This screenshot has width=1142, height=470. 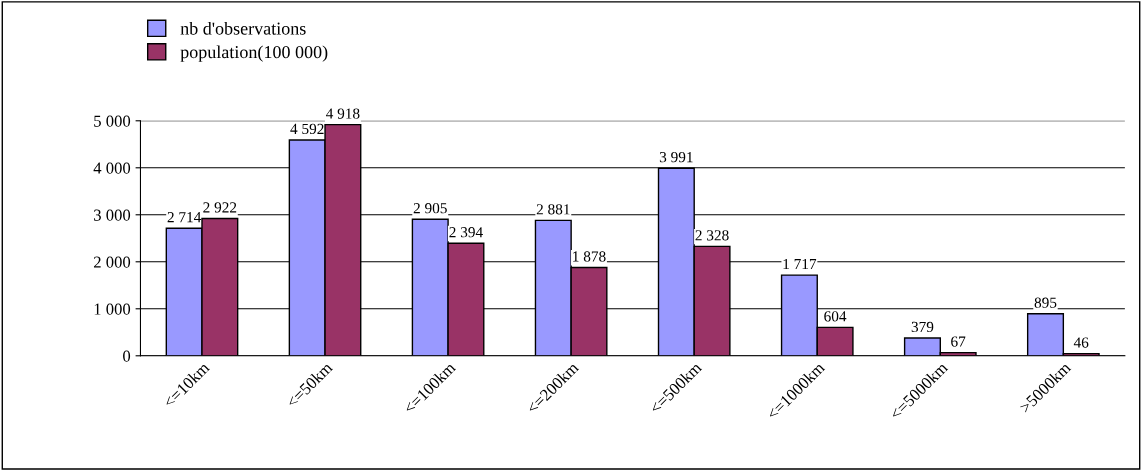 What do you see at coordinates (243, 28) in the screenshot?
I see `legend-label: nb d'observations` at bounding box center [243, 28].